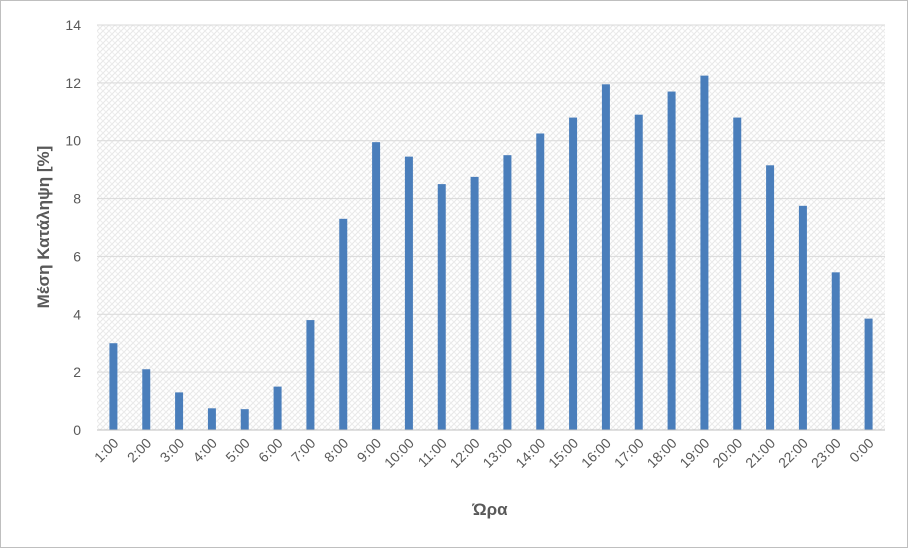 This screenshot has height=549, width=908. What do you see at coordinates (489, 509) in the screenshot?
I see `x-axis-title: Ώρα` at bounding box center [489, 509].